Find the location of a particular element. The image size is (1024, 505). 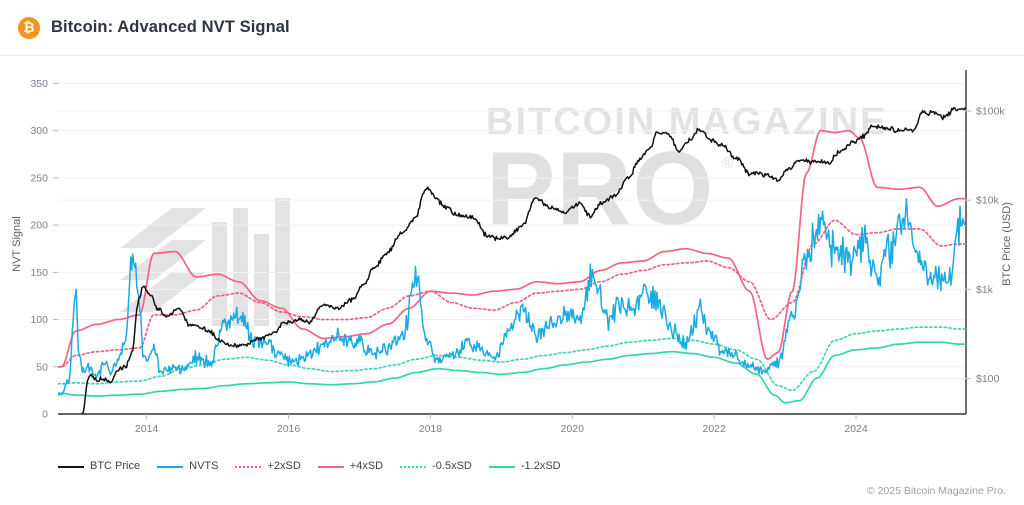

y2-axis-tick-label: $1k is located at coordinates (985, 290).